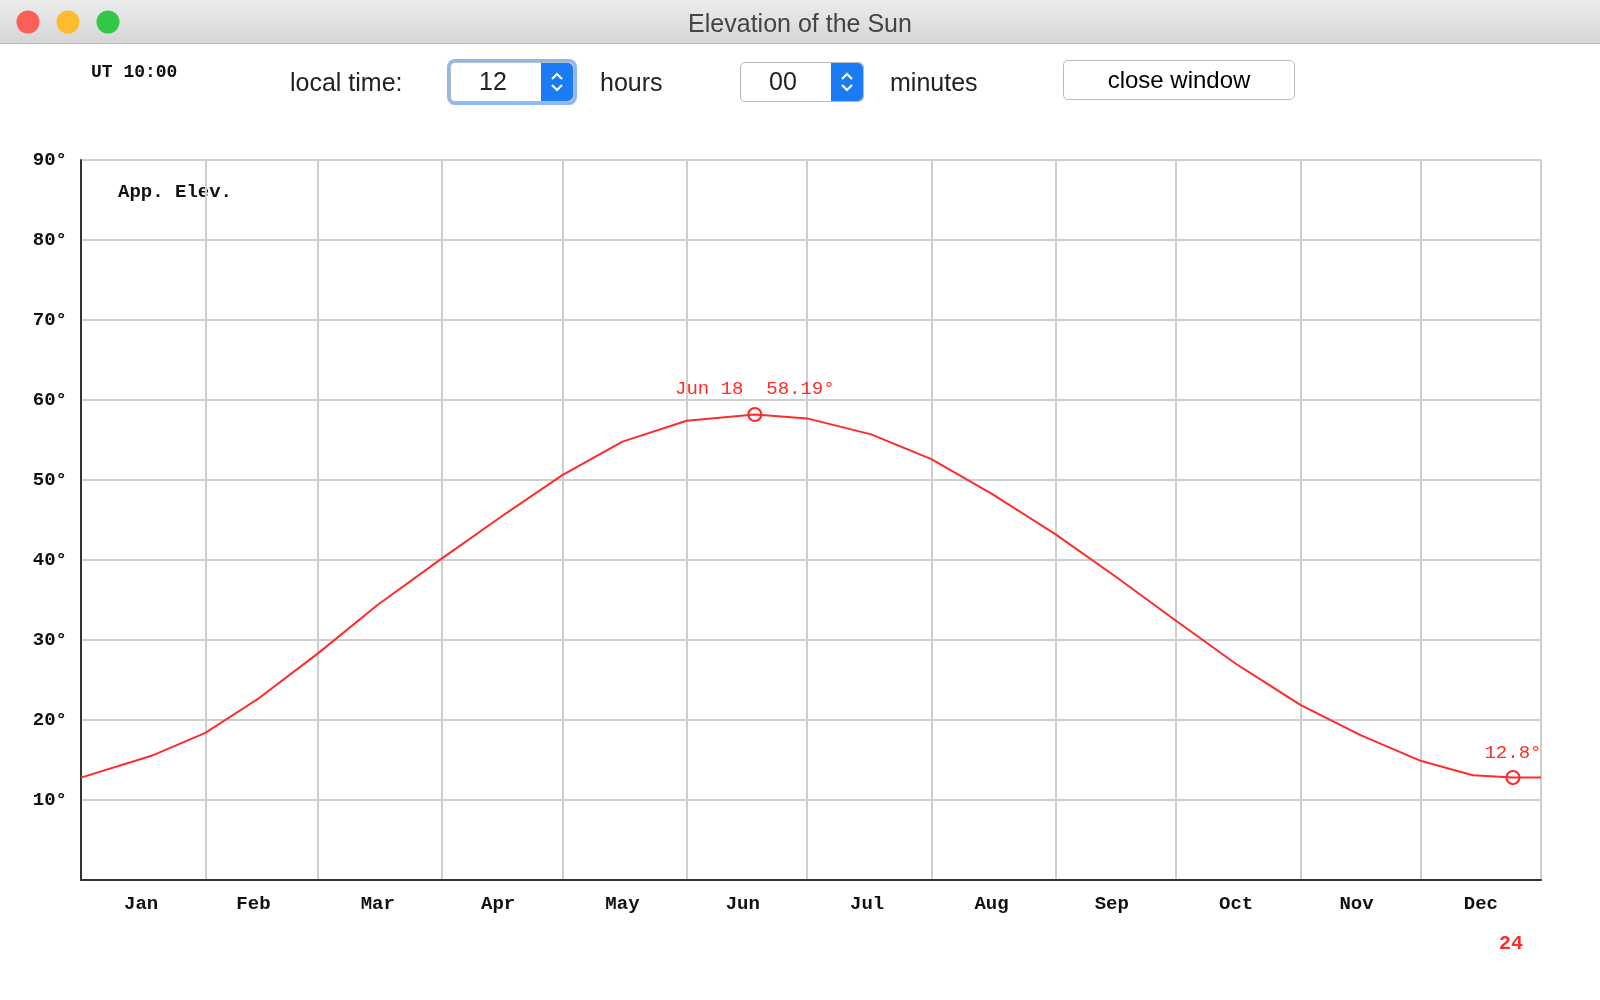 The image size is (1600, 1000). I want to click on y-tick-label: 10°, so click(49, 800).